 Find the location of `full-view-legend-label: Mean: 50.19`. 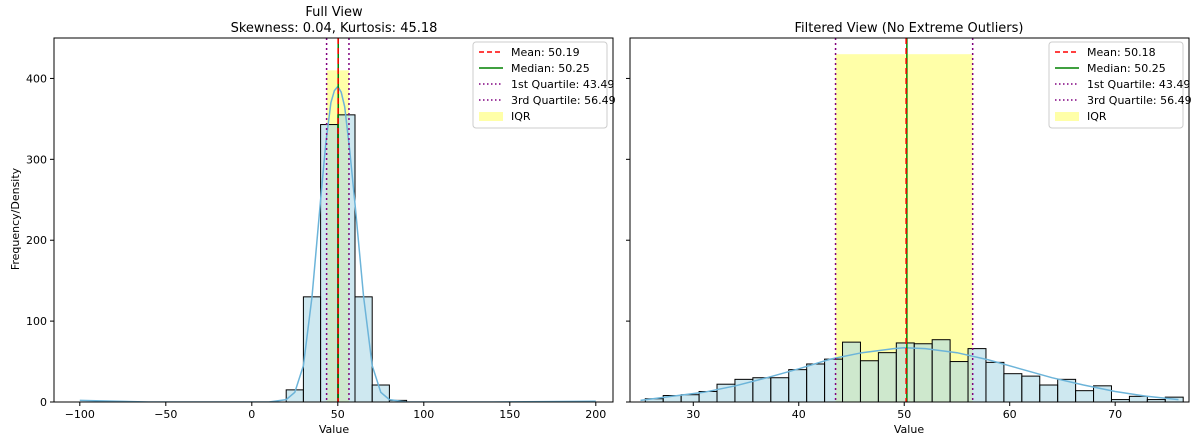

full-view-legend-label: Mean: 50.19 is located at coordinates (545, 52).